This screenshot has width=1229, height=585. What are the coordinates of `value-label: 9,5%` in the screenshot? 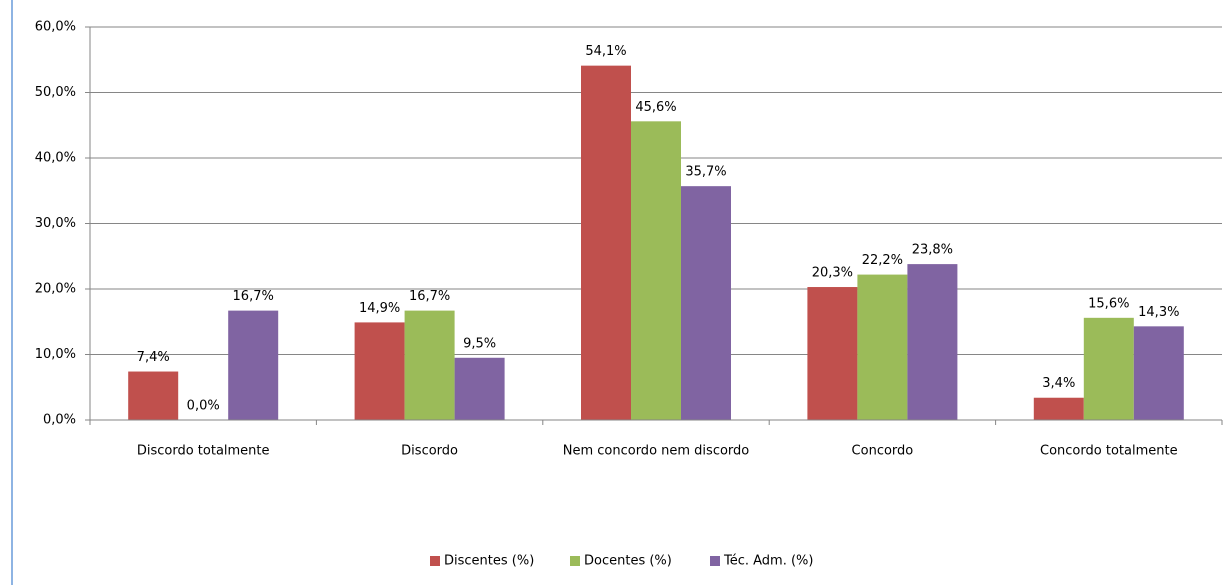 It's located at (479, 343).